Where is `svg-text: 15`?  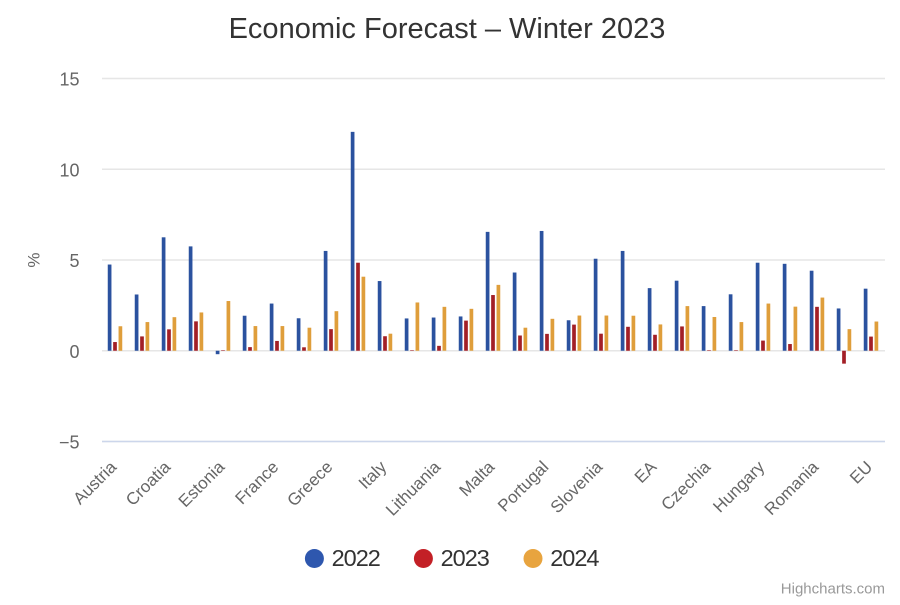
svg-text: 15 is located at coordinates (69, 80).